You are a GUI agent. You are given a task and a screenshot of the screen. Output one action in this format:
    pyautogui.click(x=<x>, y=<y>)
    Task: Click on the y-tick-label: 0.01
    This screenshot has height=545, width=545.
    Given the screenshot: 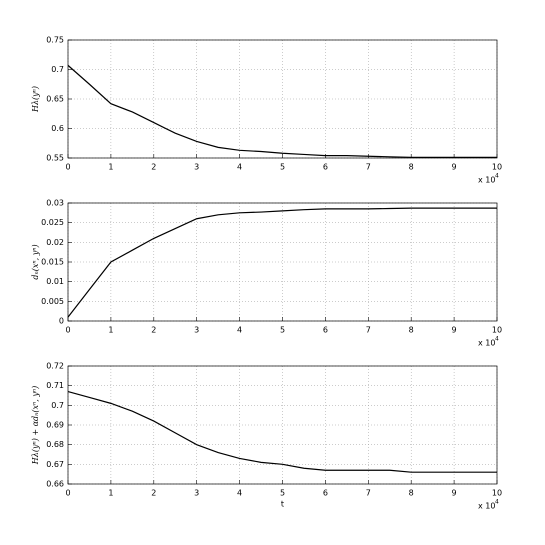 What is the action you would take?
    pyautogui.click(x=55, y=281)
    